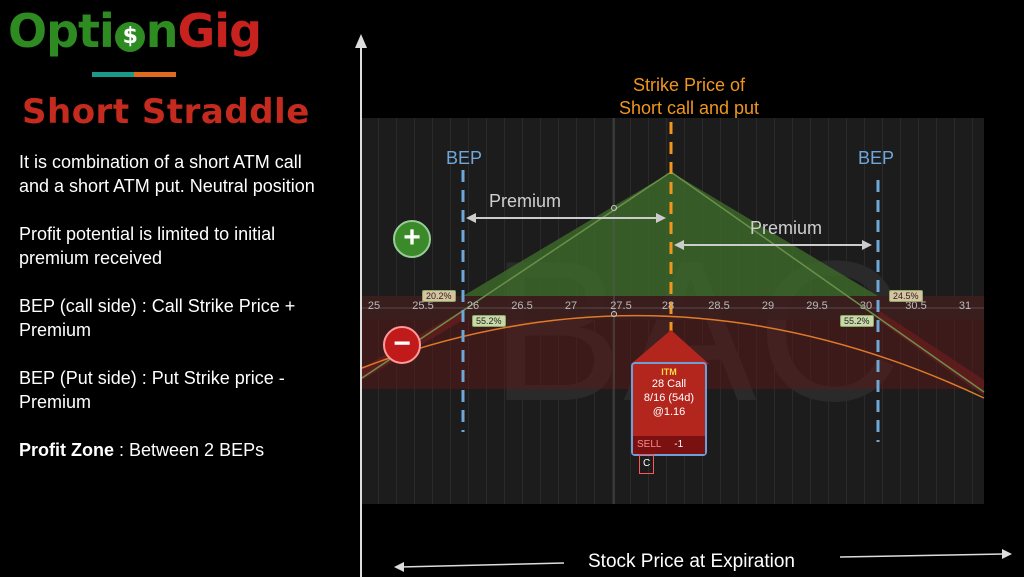 This screenshot has height=577, width=1024. I want to click on tick-label: 28.5, so click(719, 306).